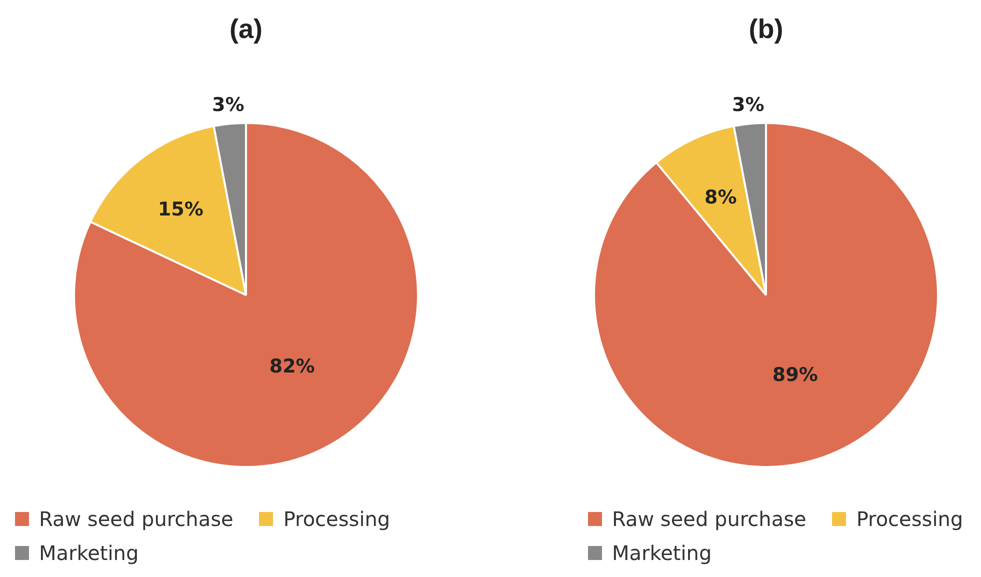 This screenshot has height=577, width=981. Describe the element at coordinates (766, 29) in the screenshot. I see `chart-title: (b)` at that location.